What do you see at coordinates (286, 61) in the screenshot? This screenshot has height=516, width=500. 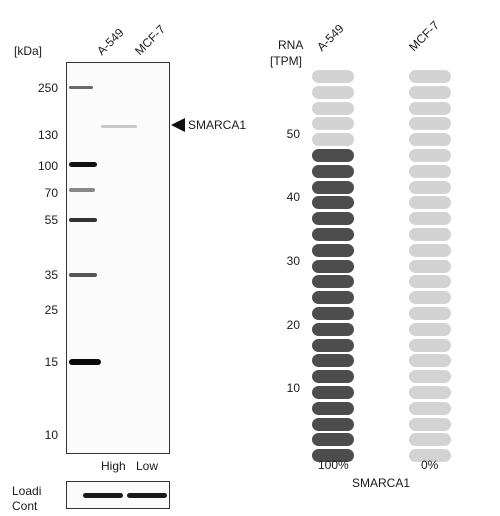 I see `rna-header-line2: [TPM]` at bounding box center [286, 61].